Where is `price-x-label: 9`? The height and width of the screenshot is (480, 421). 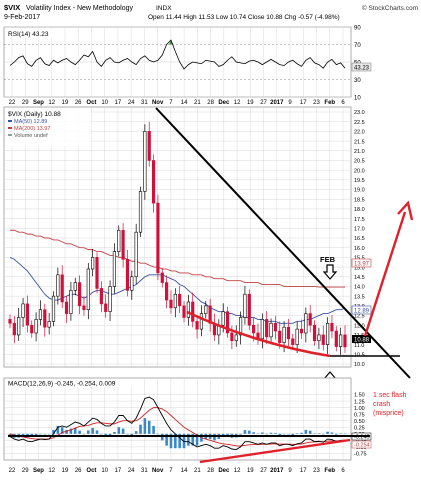 price-x-label: 9 is located at coordinates (290, 103).